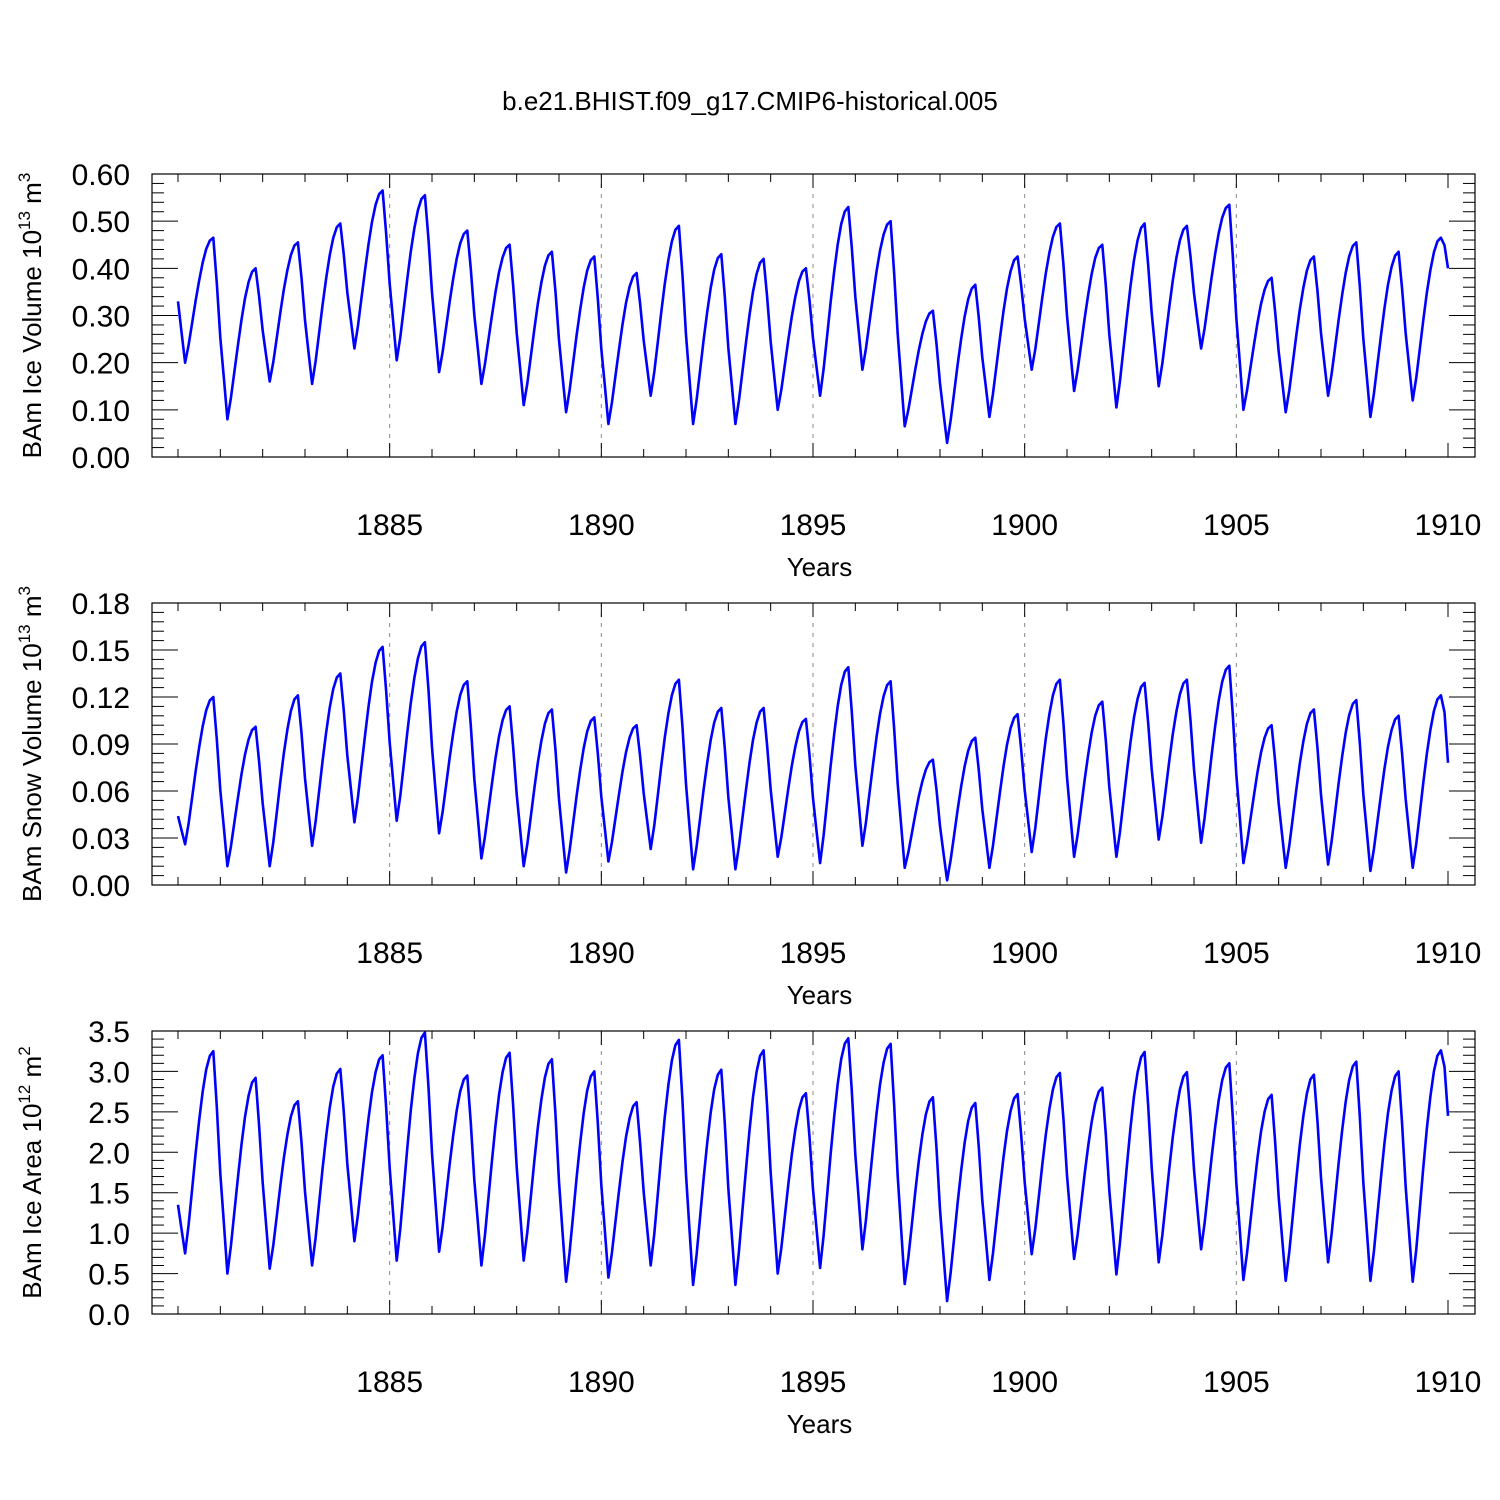 Image resolution: width=1500 pixels, height=1500 pixels. I want to click on y-tick-label: 3.5, so click(109, 1032).